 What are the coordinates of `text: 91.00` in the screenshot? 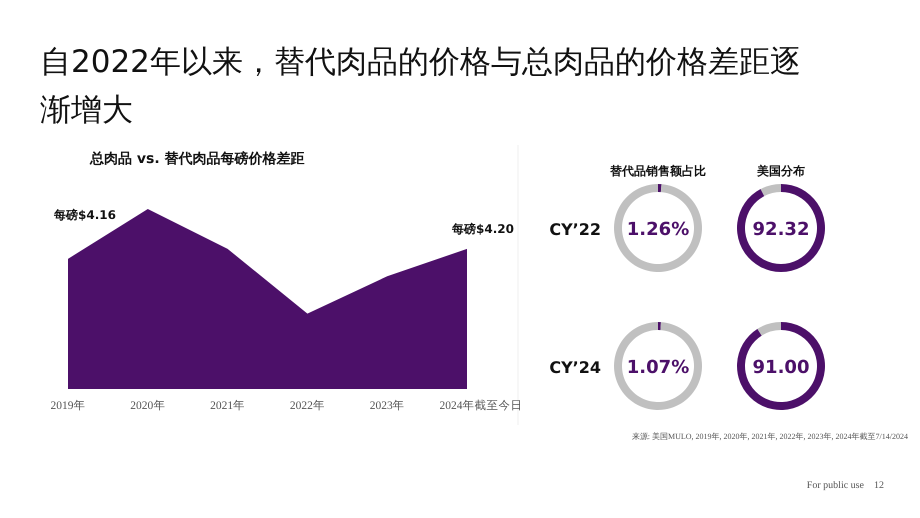 It's located at (781, 367).